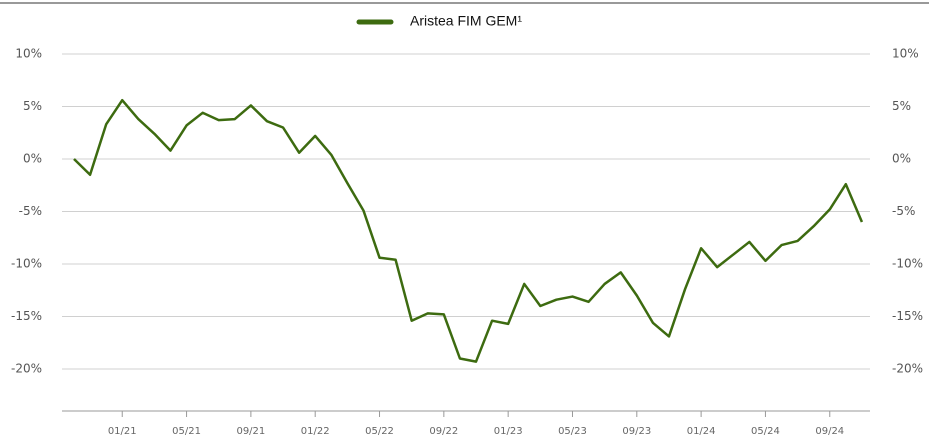 This screenshot has width=929, height=436. Describe the element at coordinates (28, 54) in the screenshot. I see `y-tick-label: 10%` at that location.